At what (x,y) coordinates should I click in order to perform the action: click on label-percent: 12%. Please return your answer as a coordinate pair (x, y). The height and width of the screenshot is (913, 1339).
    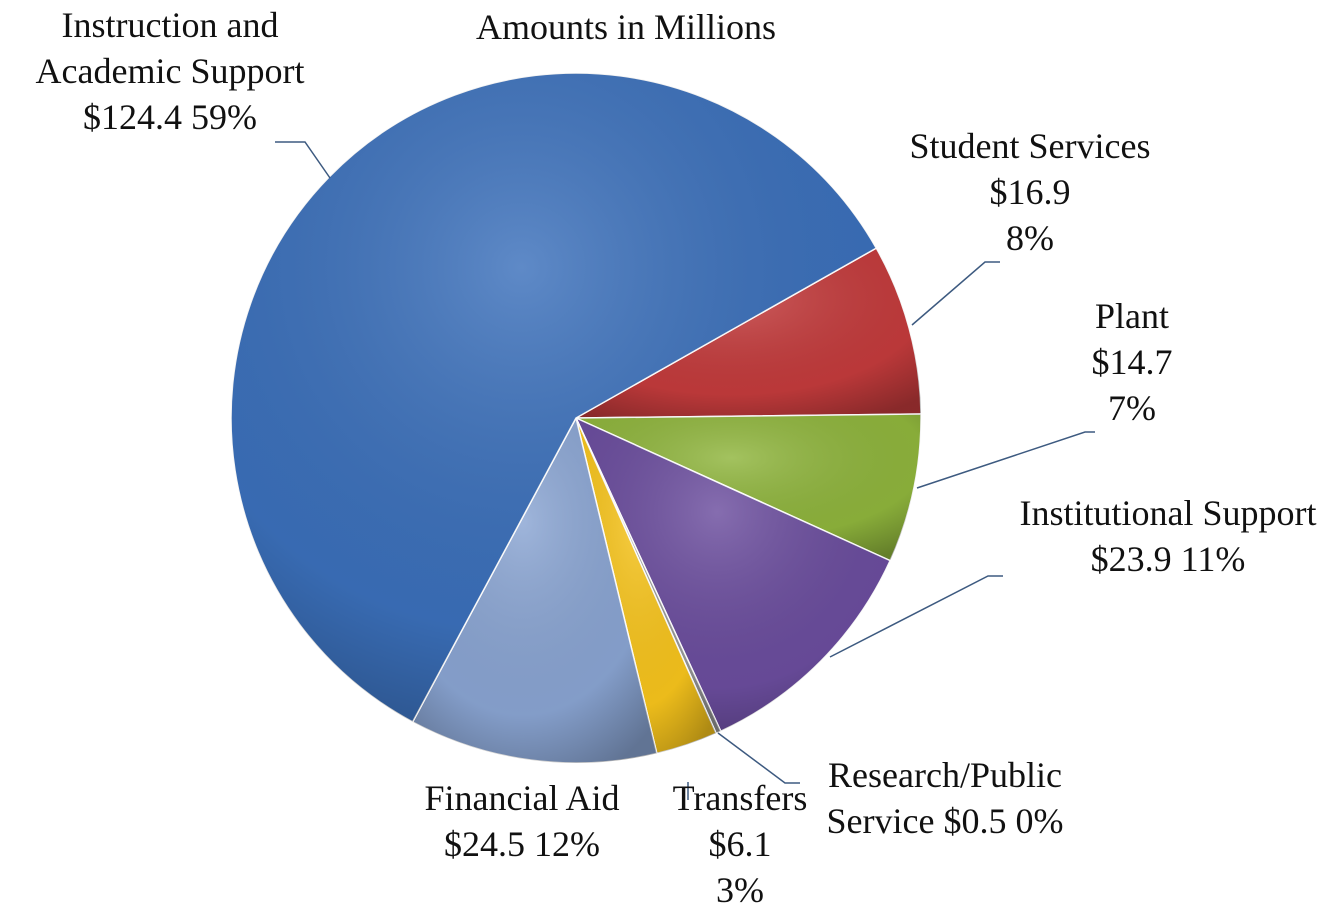
    Looking at the image, I should click on (567, 844).